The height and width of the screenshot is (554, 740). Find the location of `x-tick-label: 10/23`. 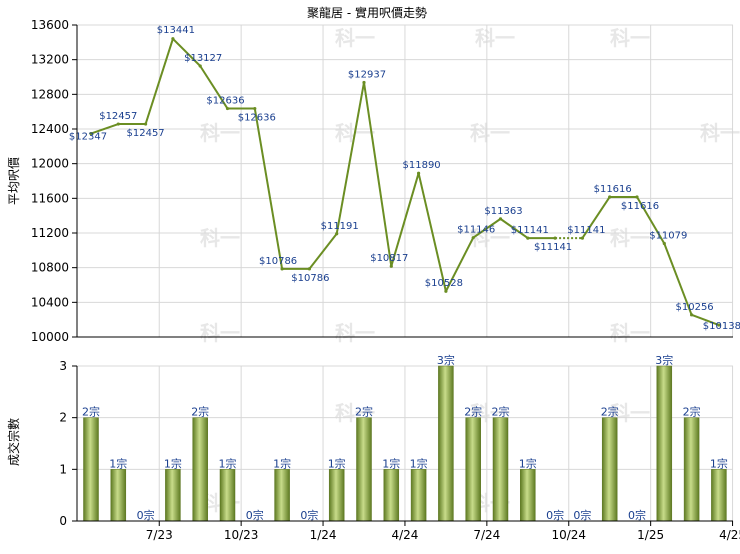

x-tick-label: 10/23 is located at coordinates (241, 535).